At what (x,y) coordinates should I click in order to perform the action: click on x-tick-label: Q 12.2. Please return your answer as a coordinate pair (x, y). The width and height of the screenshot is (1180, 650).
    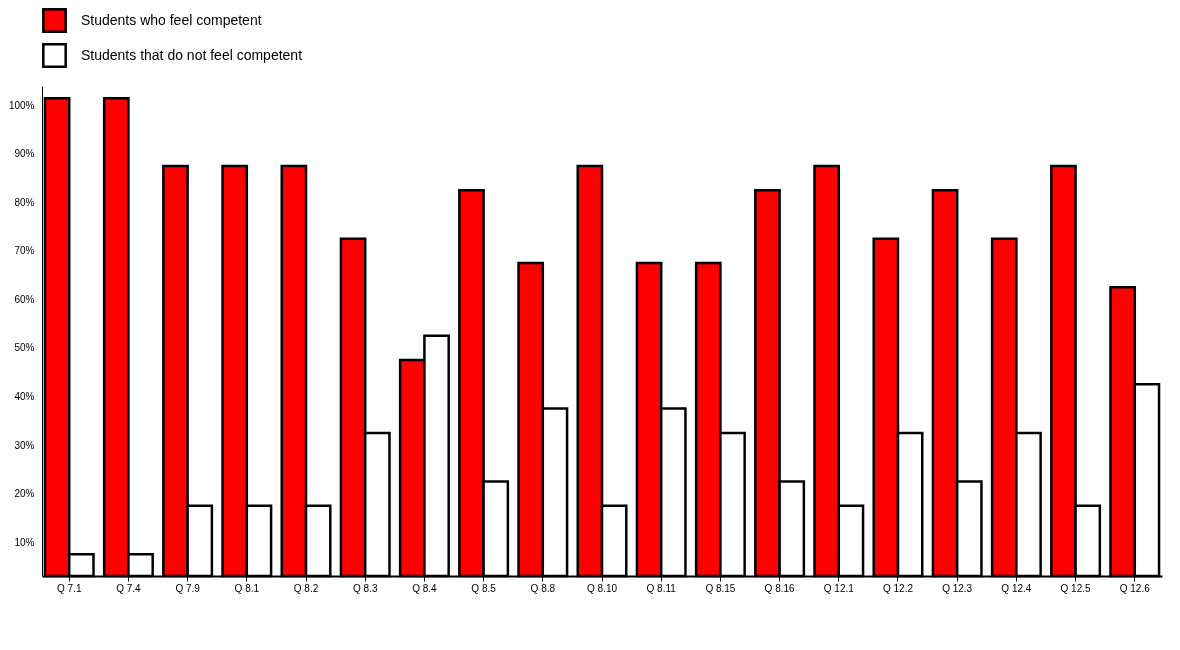
    Looking at the image, I should click on (898, 588).